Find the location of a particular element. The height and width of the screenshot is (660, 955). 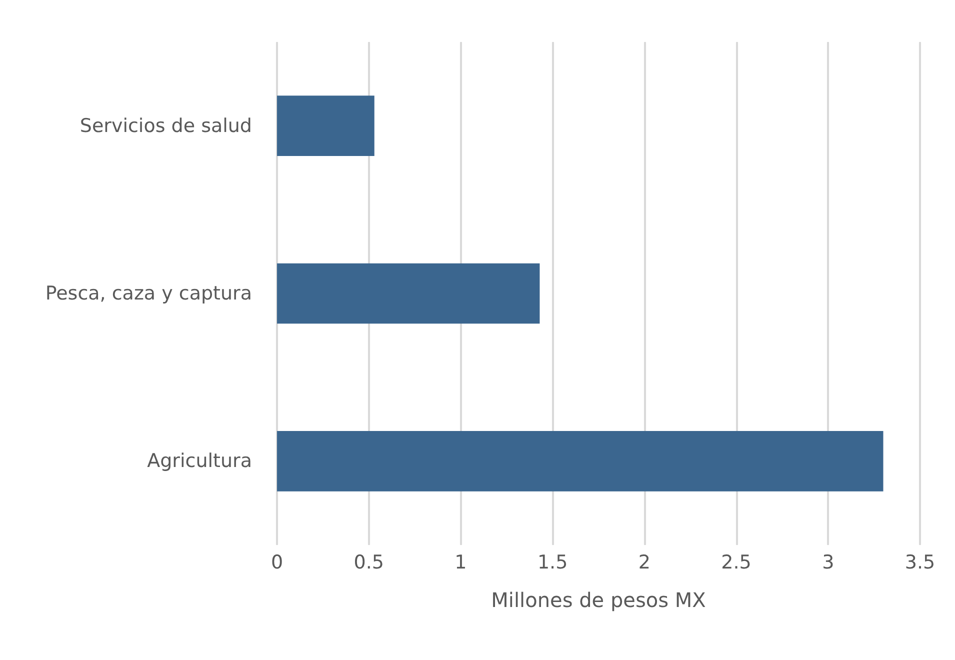

x-axis-title: Millones de pesos MX is located at coordinates (598, 600).